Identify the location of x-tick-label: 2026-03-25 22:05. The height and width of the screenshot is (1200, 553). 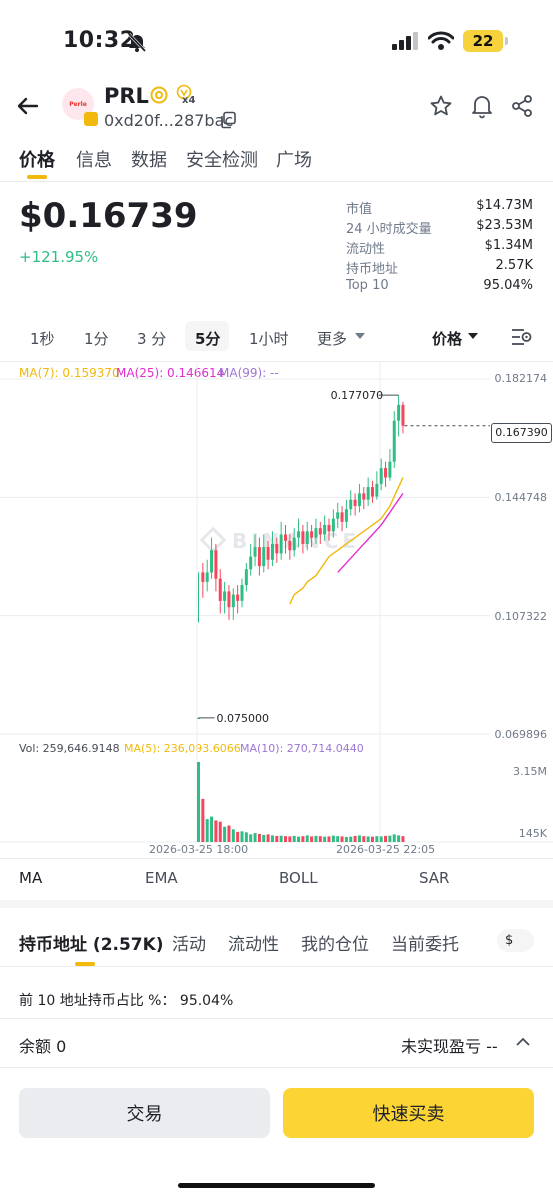
(386, 849).